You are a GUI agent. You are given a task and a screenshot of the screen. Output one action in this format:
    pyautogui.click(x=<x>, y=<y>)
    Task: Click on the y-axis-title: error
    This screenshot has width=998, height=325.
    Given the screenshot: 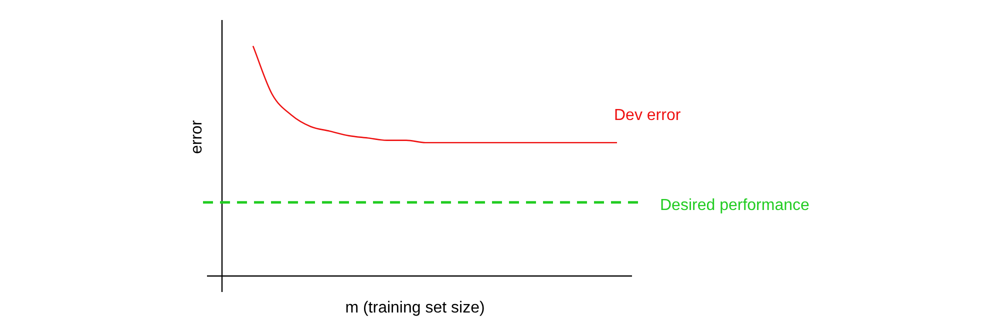 What is the action you would take?
    pyautogui.click(x=197, y=136)
    